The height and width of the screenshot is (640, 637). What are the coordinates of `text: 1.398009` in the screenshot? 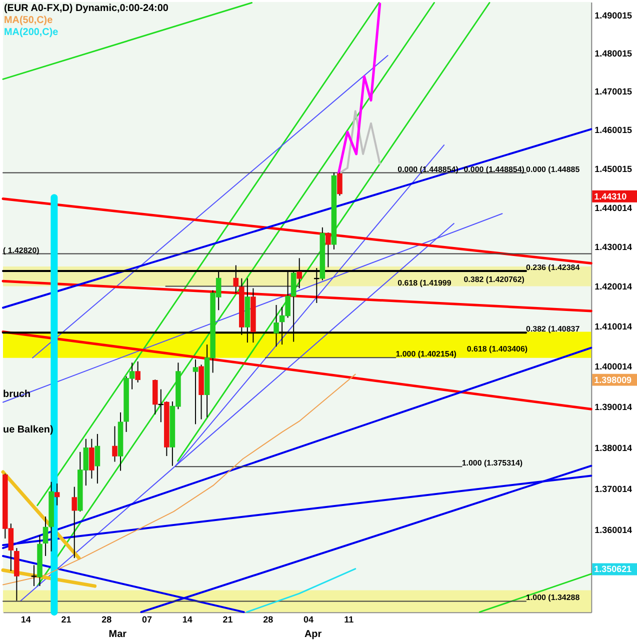 It's located at (613, 379).